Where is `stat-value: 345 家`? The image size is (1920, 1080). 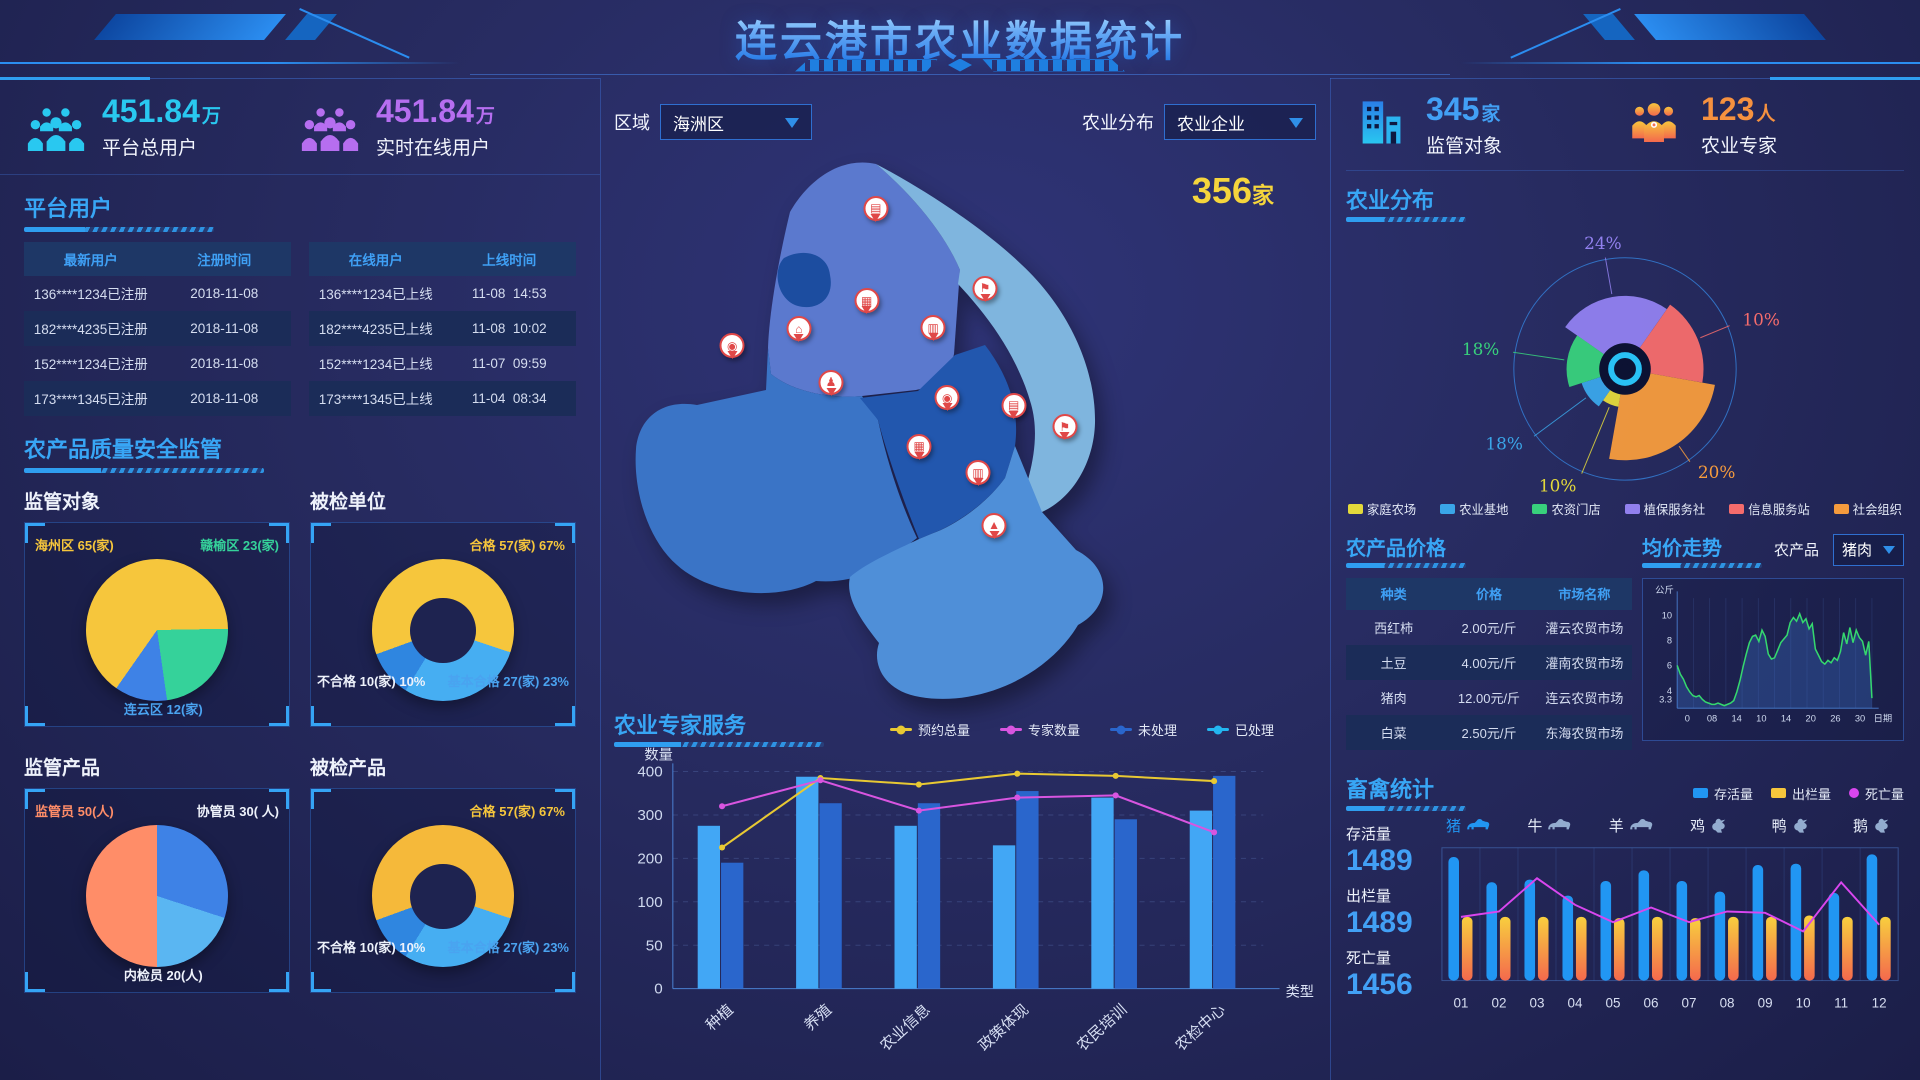
stat-value: 345 家 is located at coordinates (1463, 109).